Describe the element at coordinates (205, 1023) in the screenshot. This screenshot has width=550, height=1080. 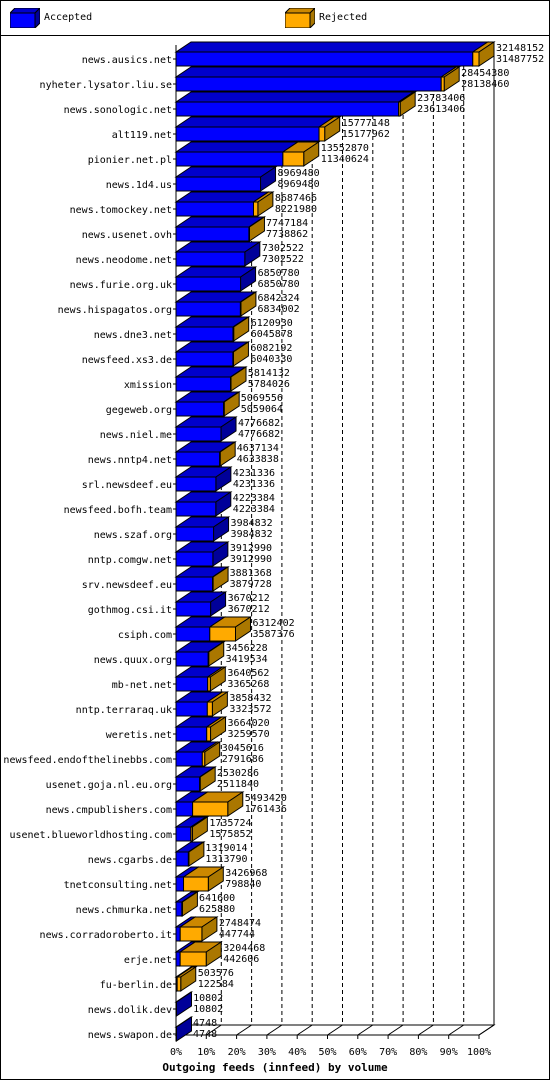
I see `total-value-label: 4748` at that location.